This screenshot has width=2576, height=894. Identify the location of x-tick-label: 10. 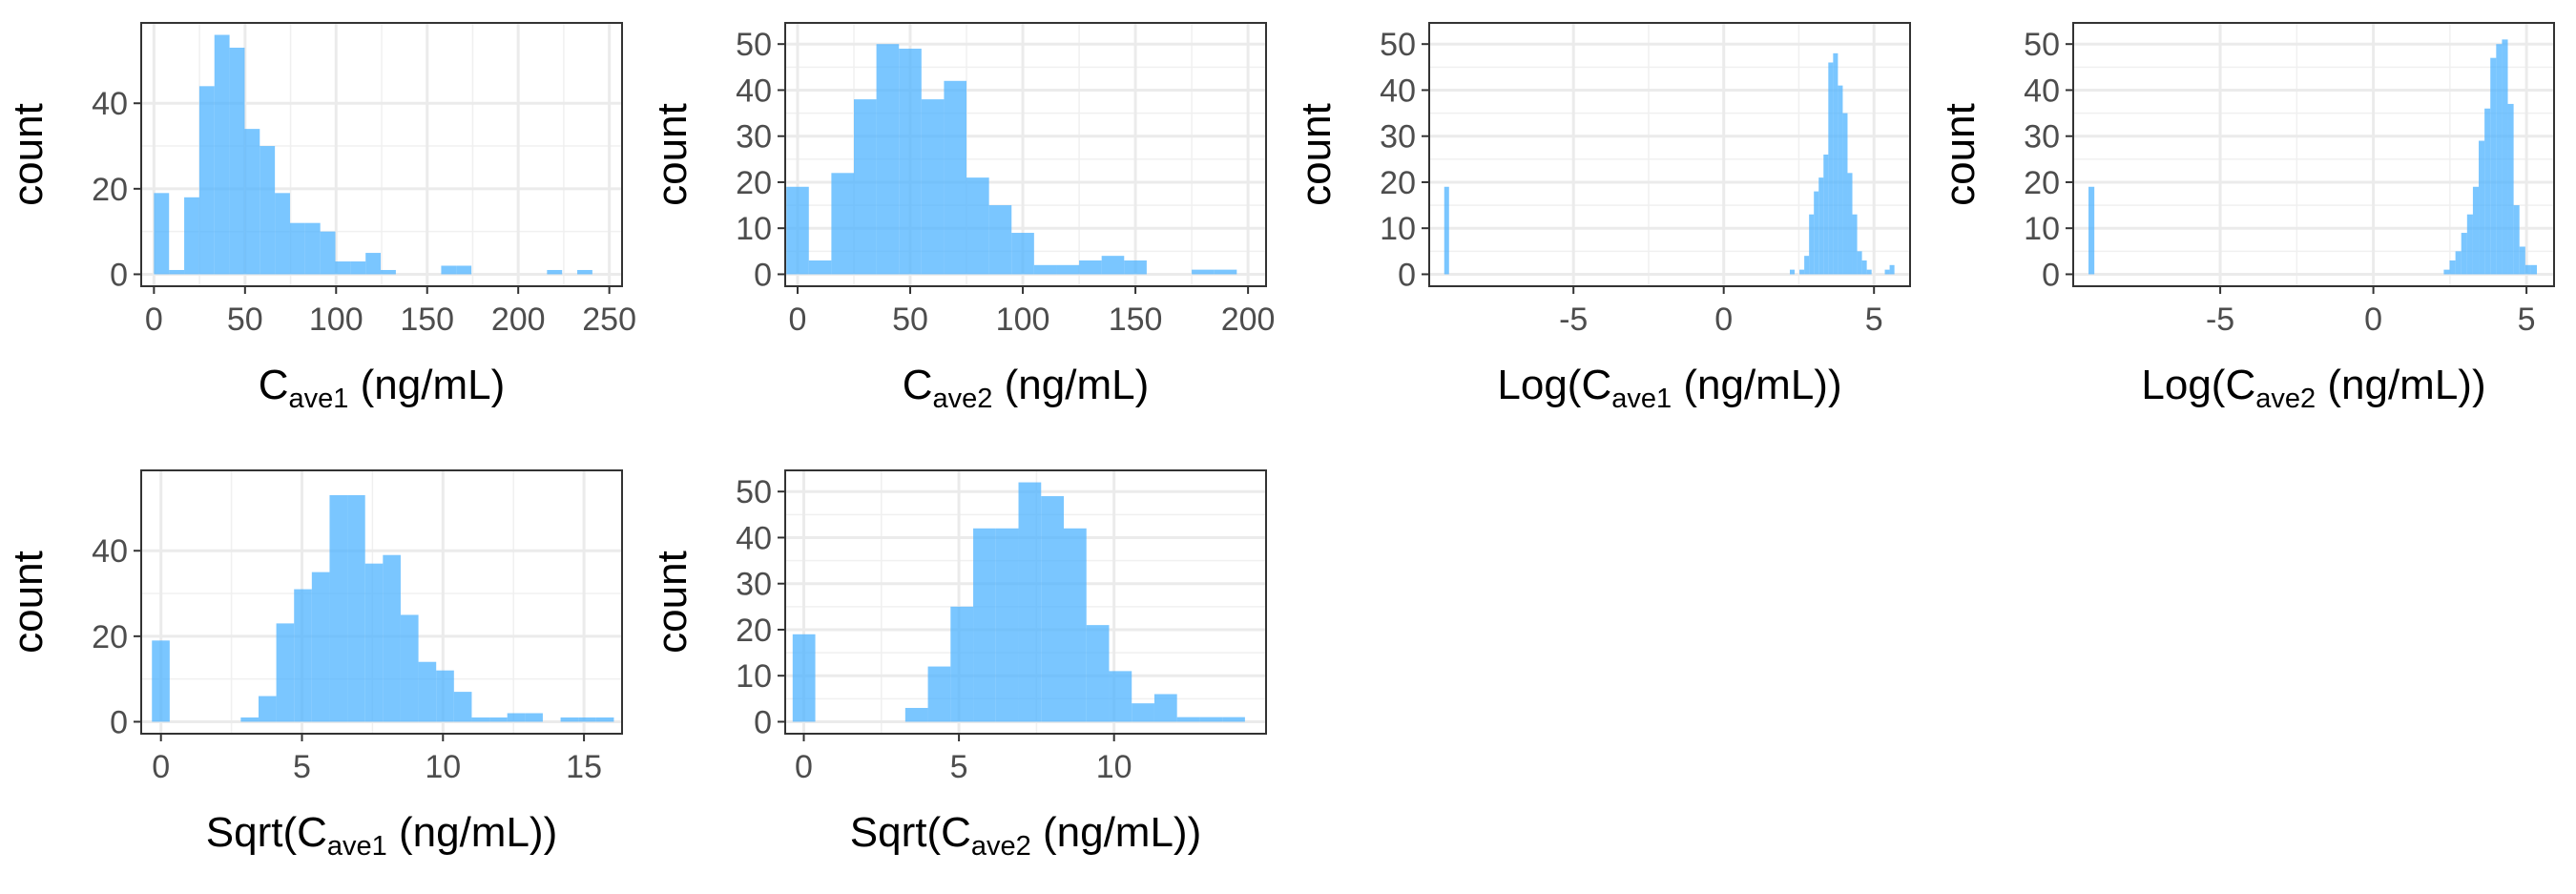
(1114, 767).